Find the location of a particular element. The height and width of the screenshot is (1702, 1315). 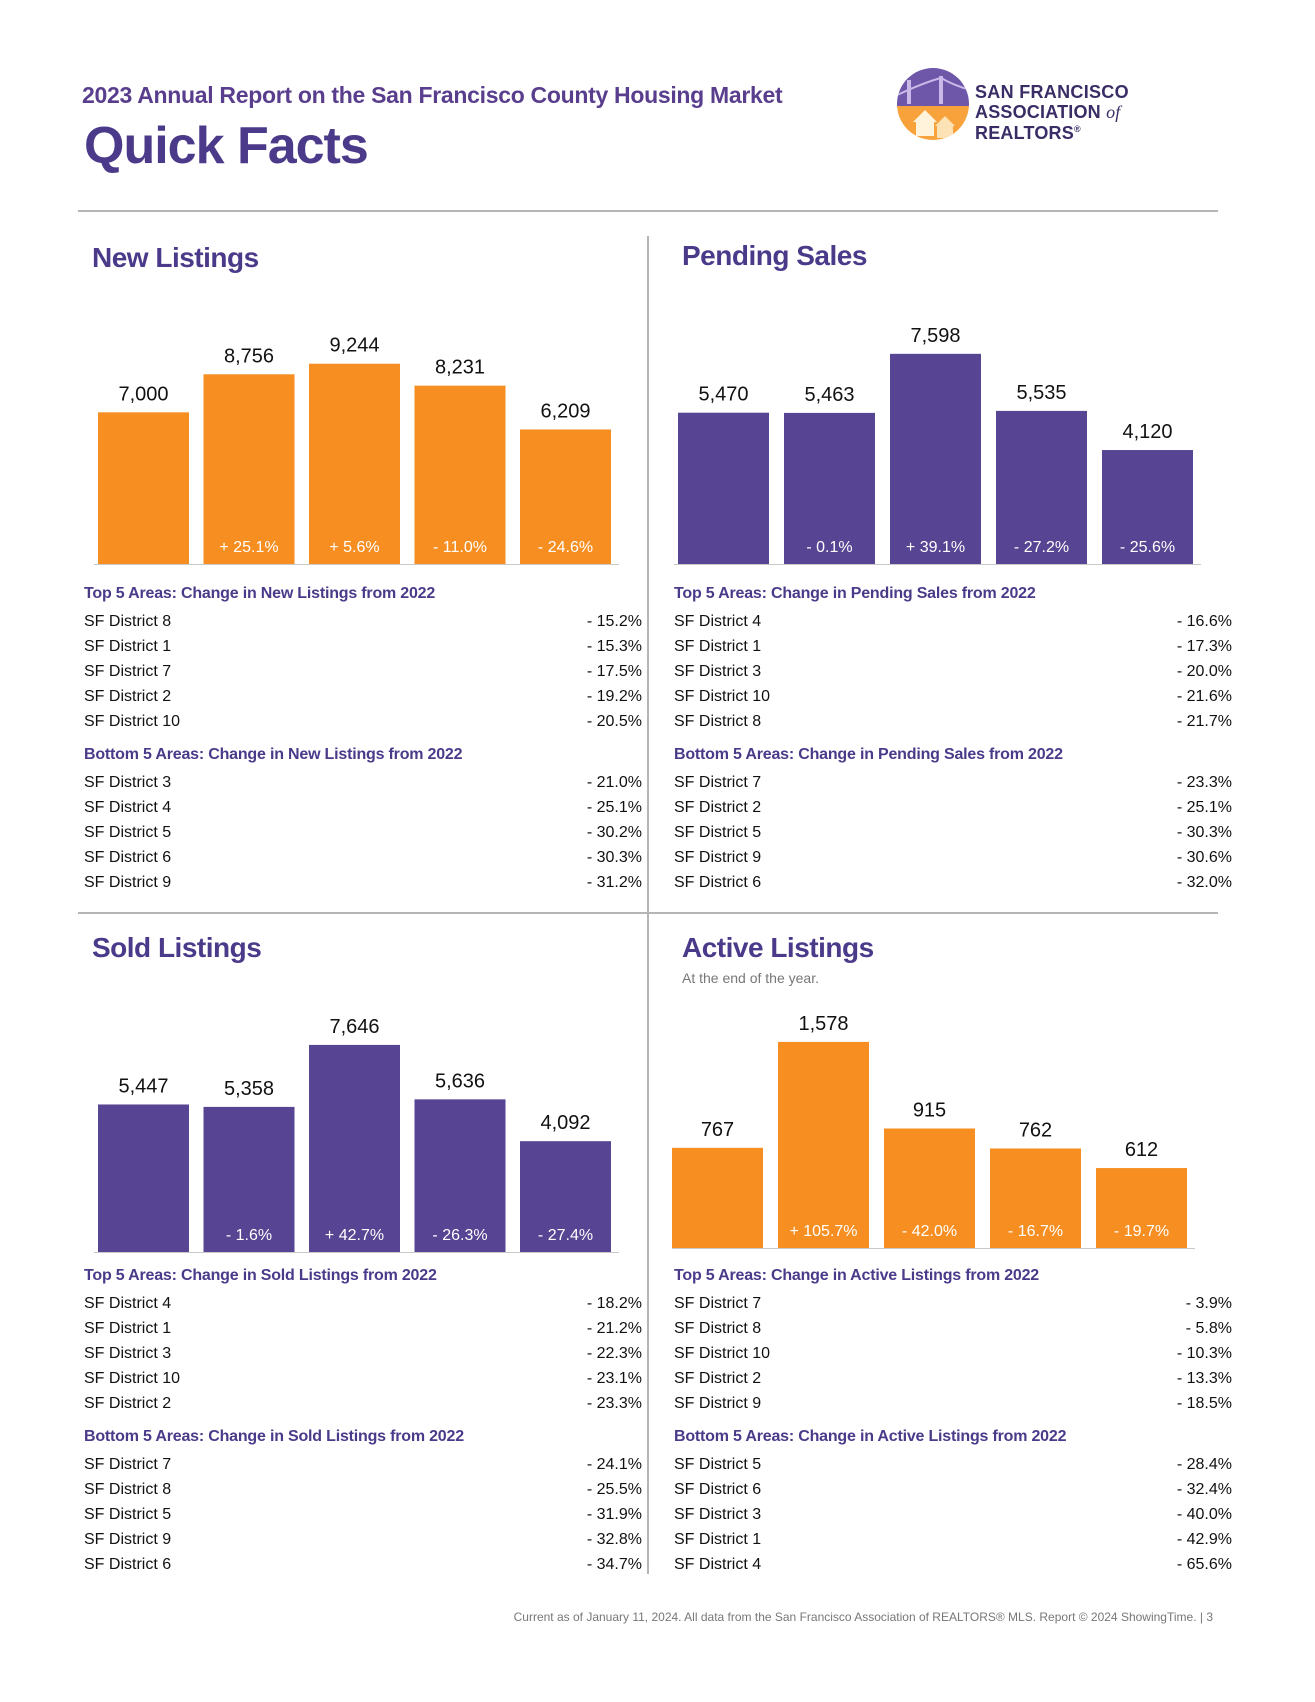

header-divider is located at coordinates (648, 211).